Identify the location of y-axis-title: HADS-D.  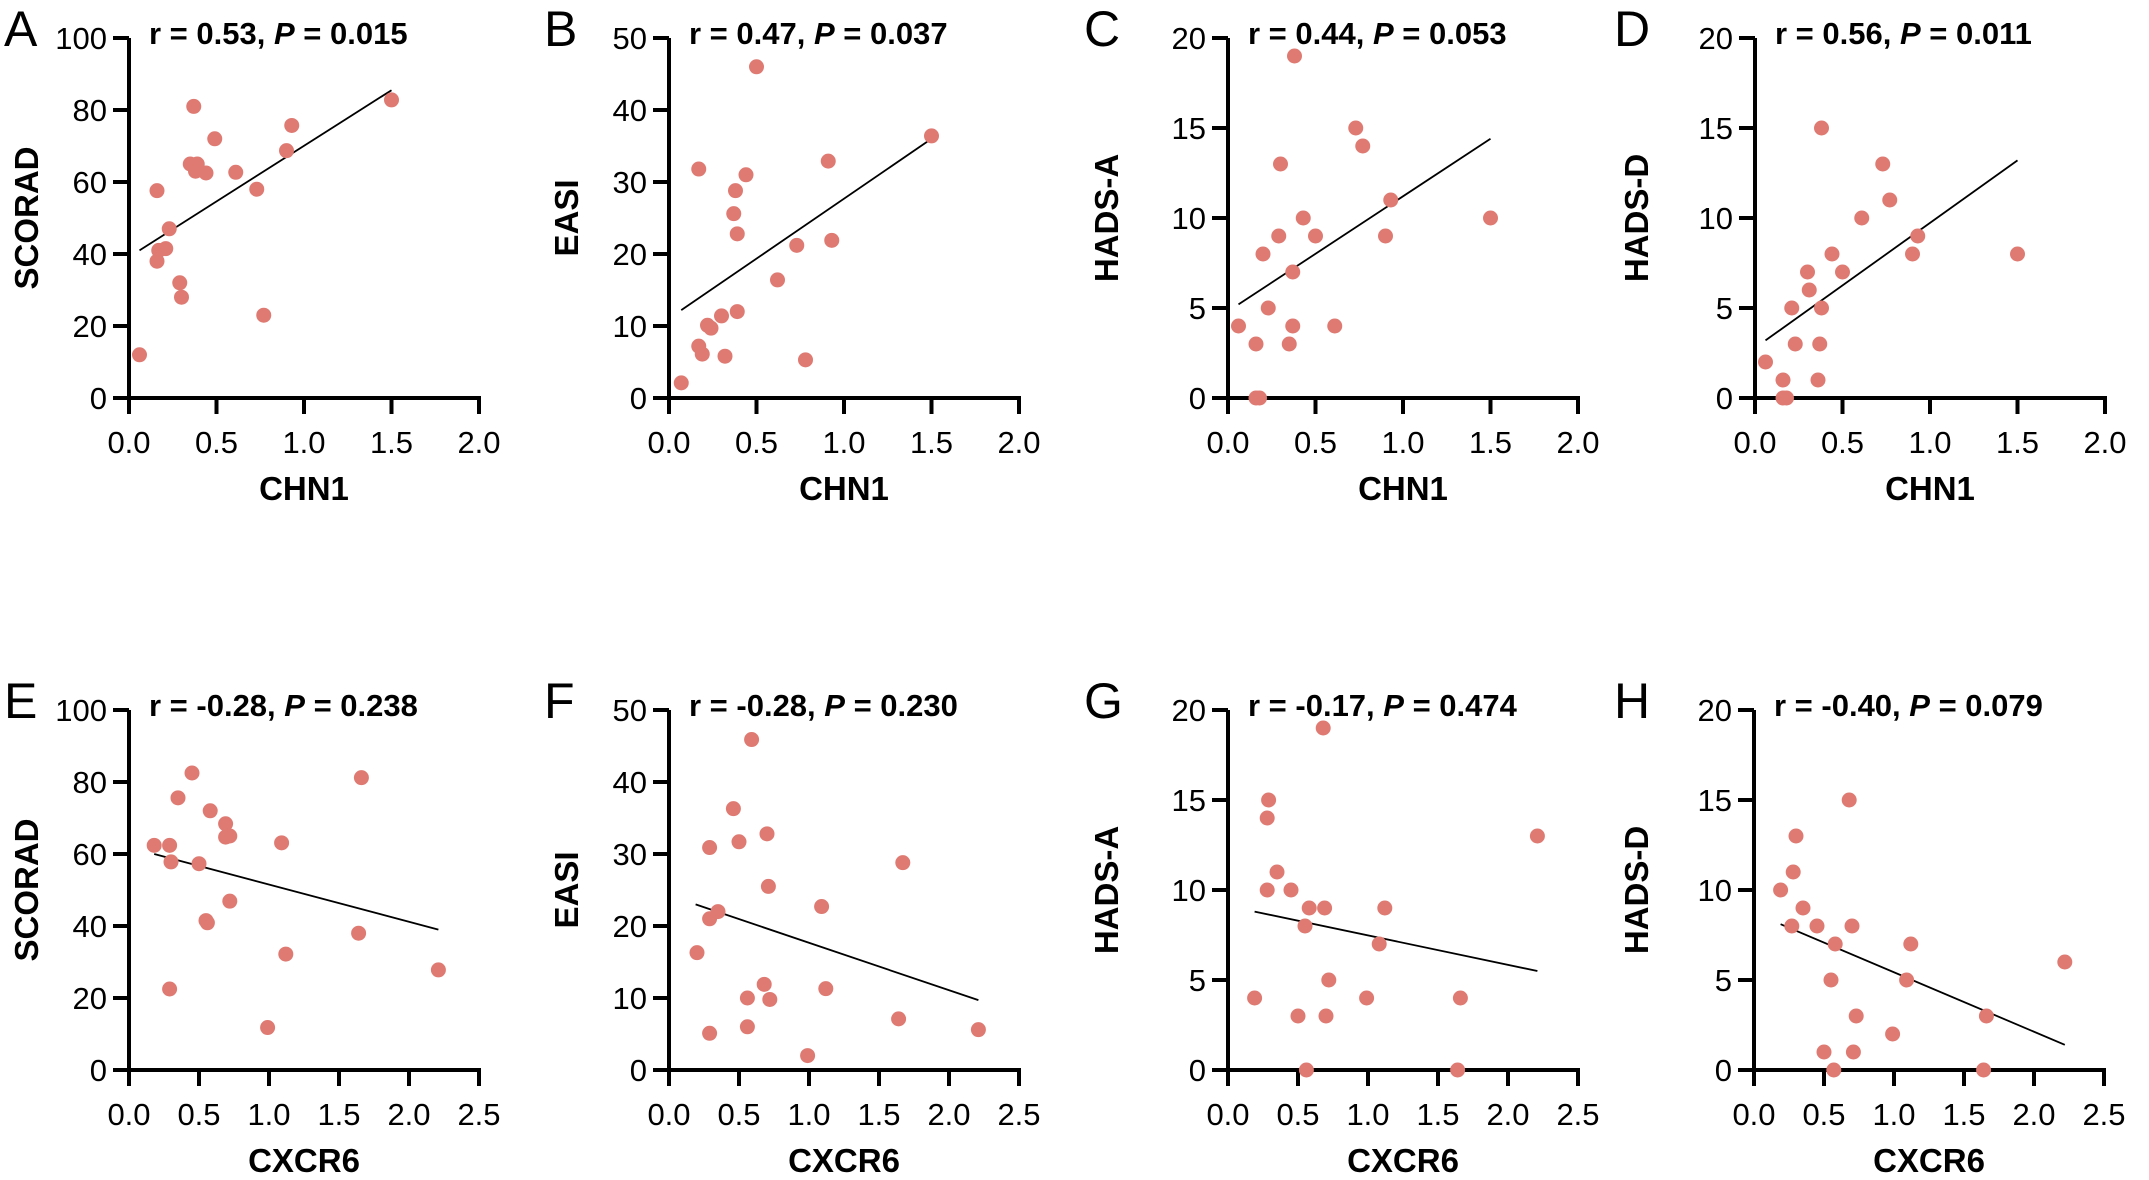
(1636, 218).